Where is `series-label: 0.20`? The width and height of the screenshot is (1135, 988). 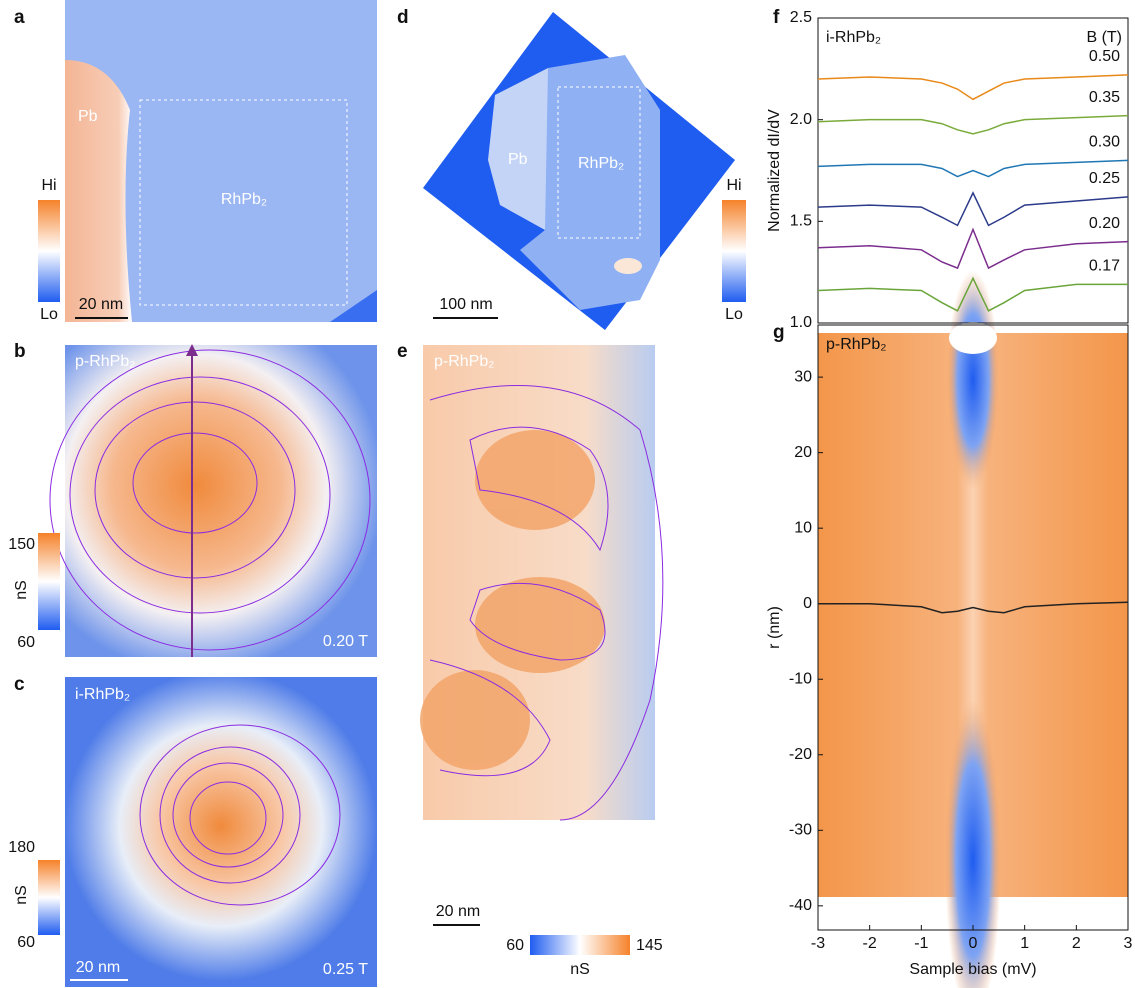 series-label: 0.20 is located at coordinates (1104, 223).